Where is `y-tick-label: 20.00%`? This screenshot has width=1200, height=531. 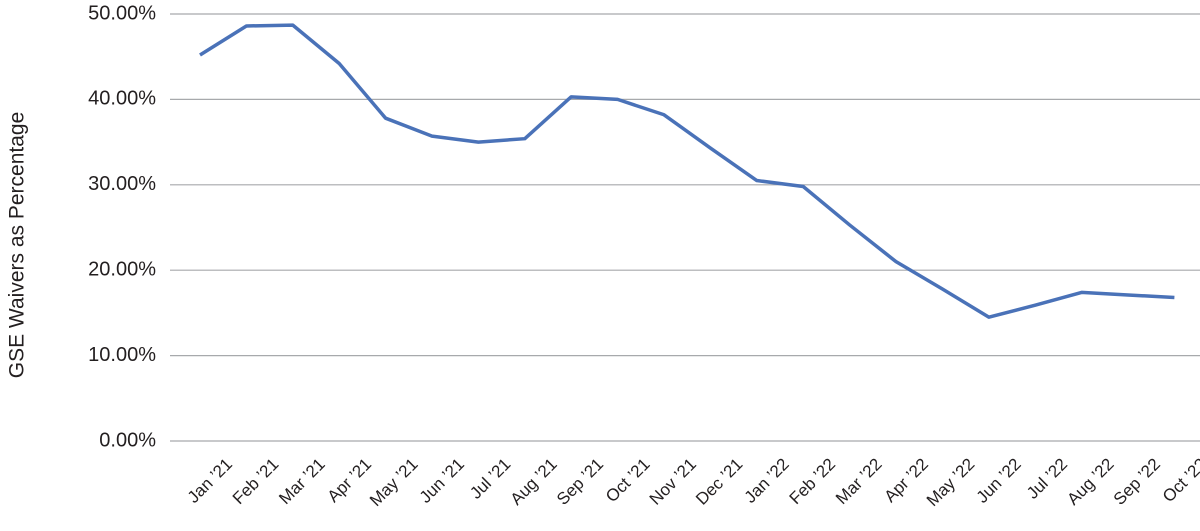 y-tick-label: 20.00% is located at coordinates (122, 269).